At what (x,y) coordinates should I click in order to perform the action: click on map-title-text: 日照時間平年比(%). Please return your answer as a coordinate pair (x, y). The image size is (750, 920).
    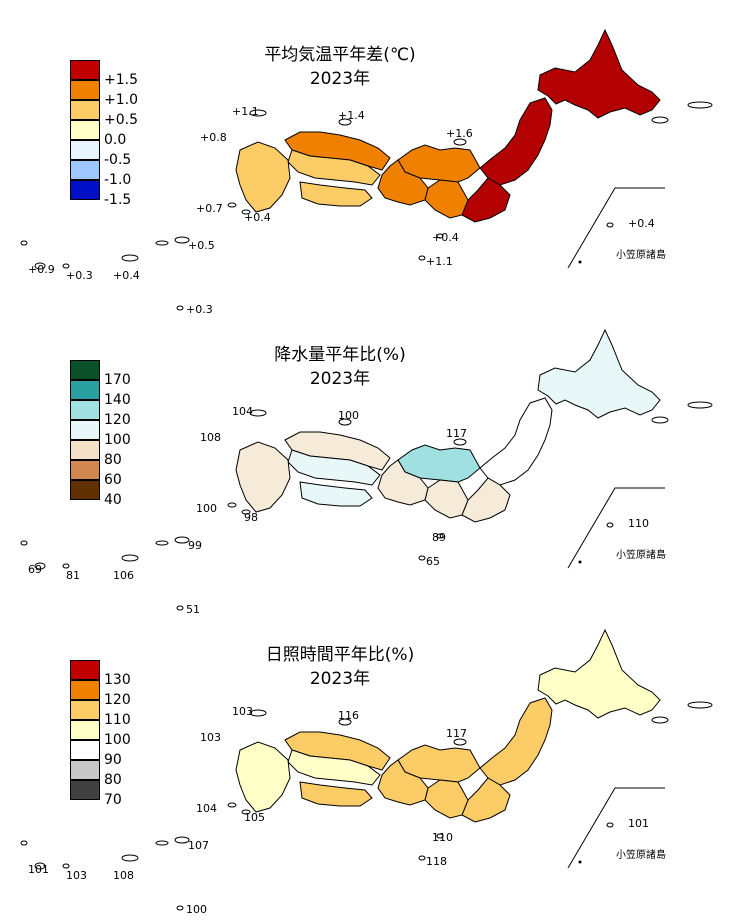
    Looking at the image, I should click on (340, 655).